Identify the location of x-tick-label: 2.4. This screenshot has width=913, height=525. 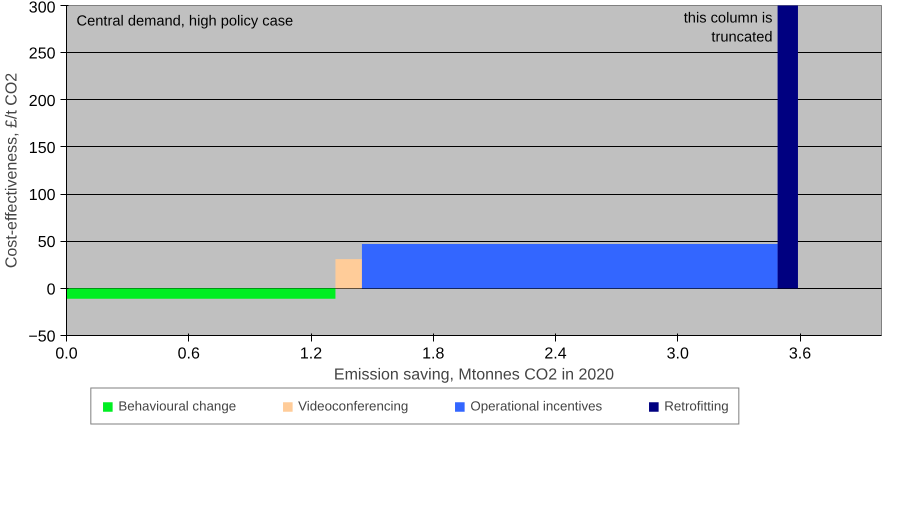
(555, 354).